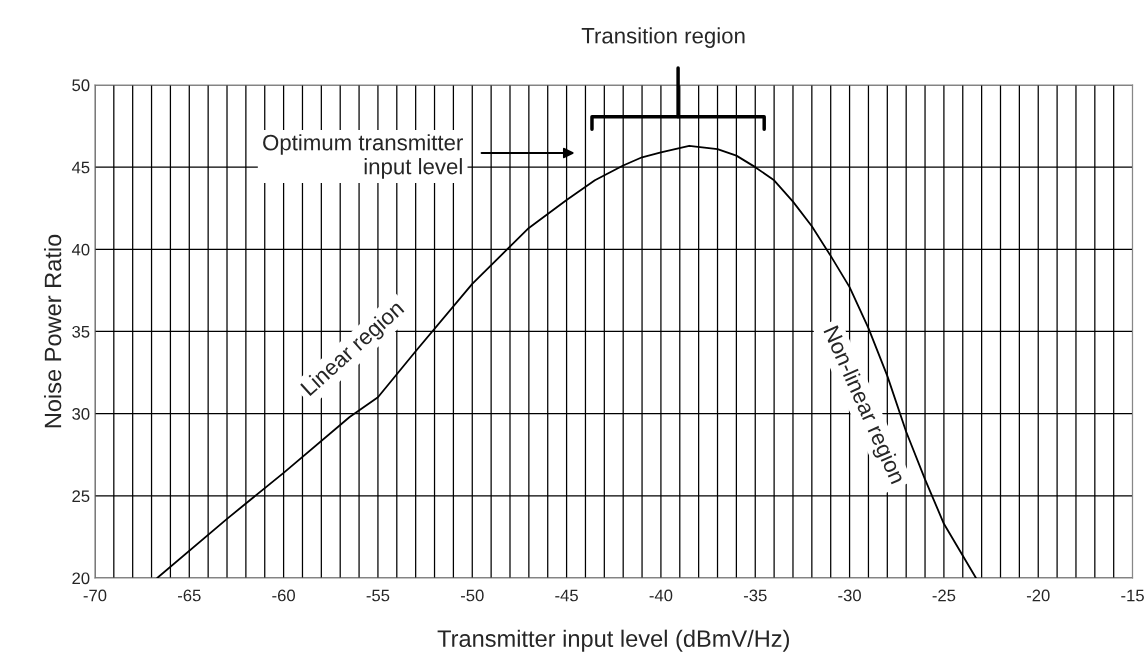 The height and width of the screenshot is (669, 1144). I want to click on y-tick-label: 20, so click(81, 578).